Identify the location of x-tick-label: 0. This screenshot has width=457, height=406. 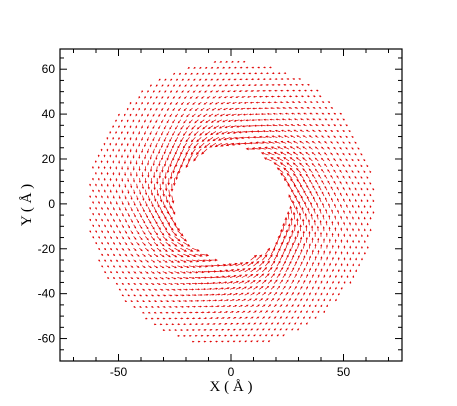
(231, 372).